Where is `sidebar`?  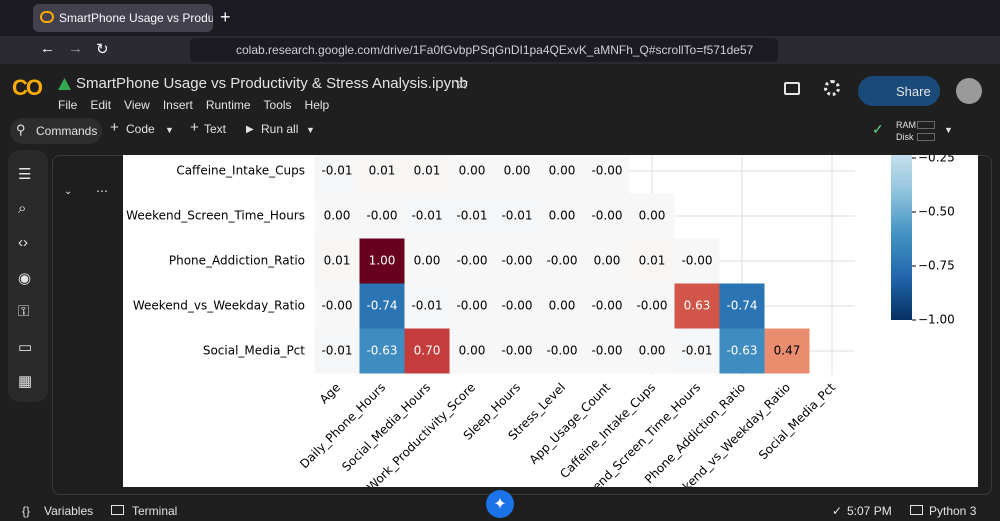
sidebar is located at coordinates (28, 276).